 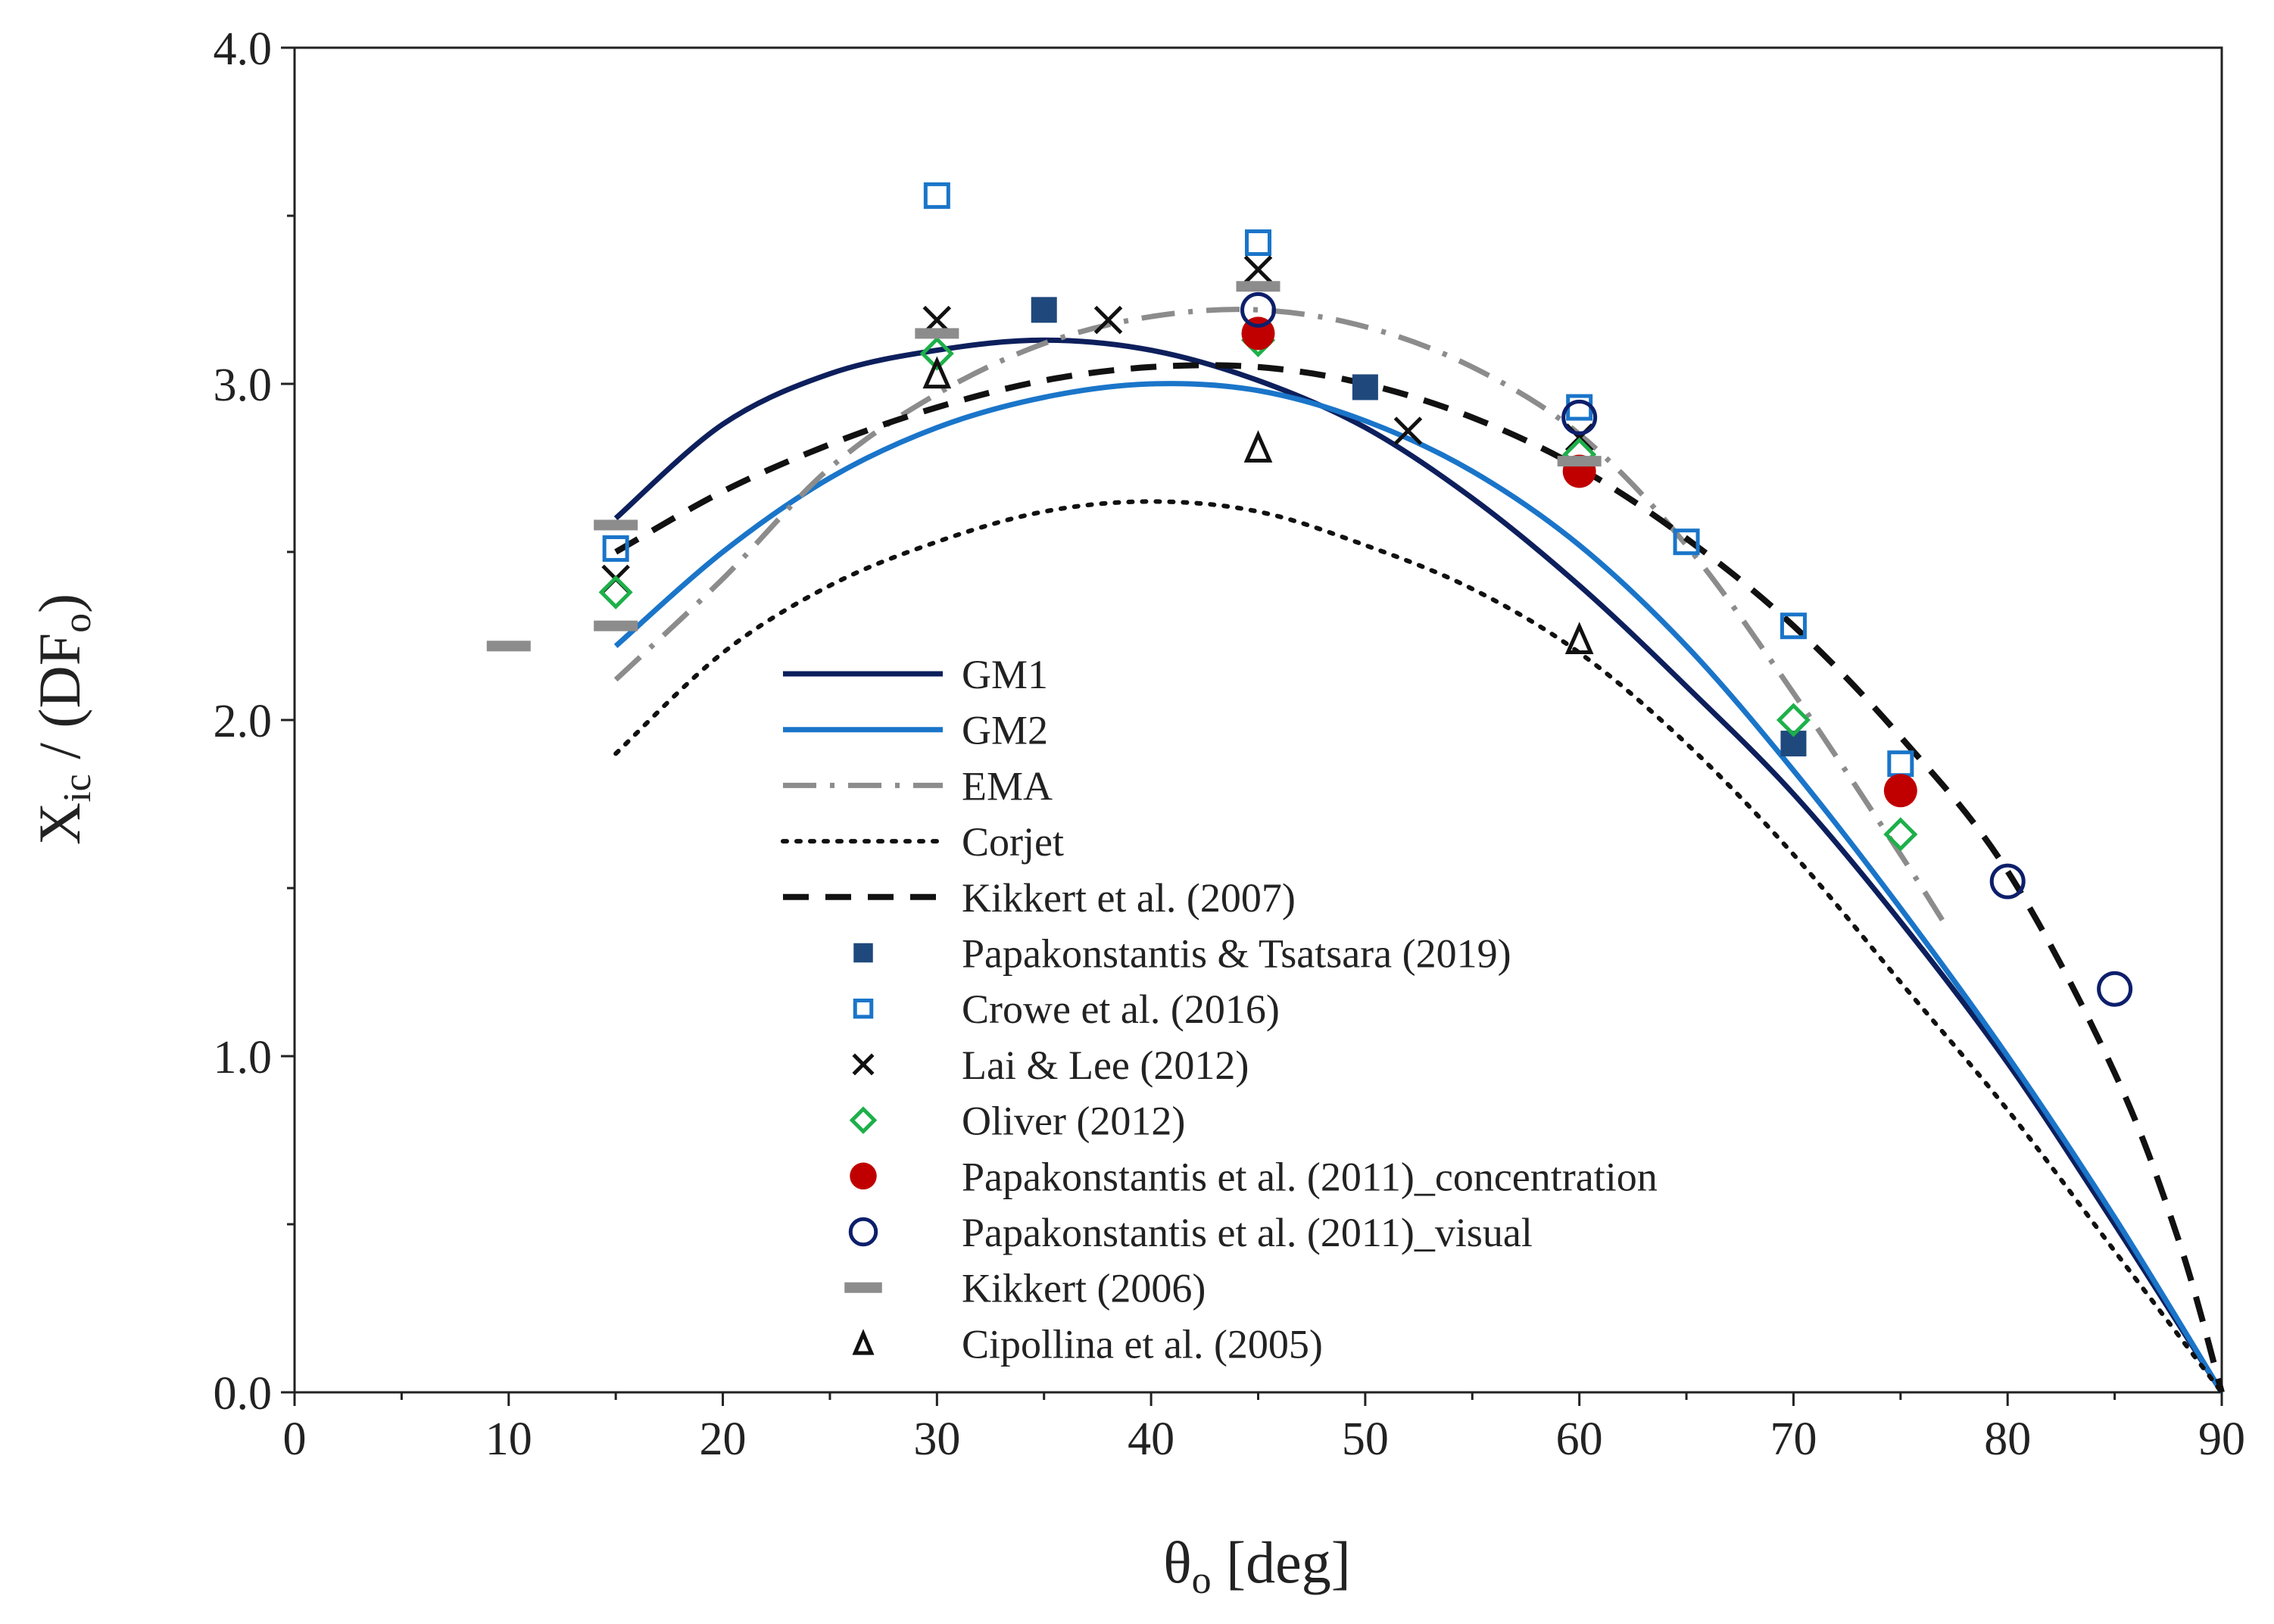 I want to click on legend-marker-crowe-et-al-2016, so click(x=863, y=1008).